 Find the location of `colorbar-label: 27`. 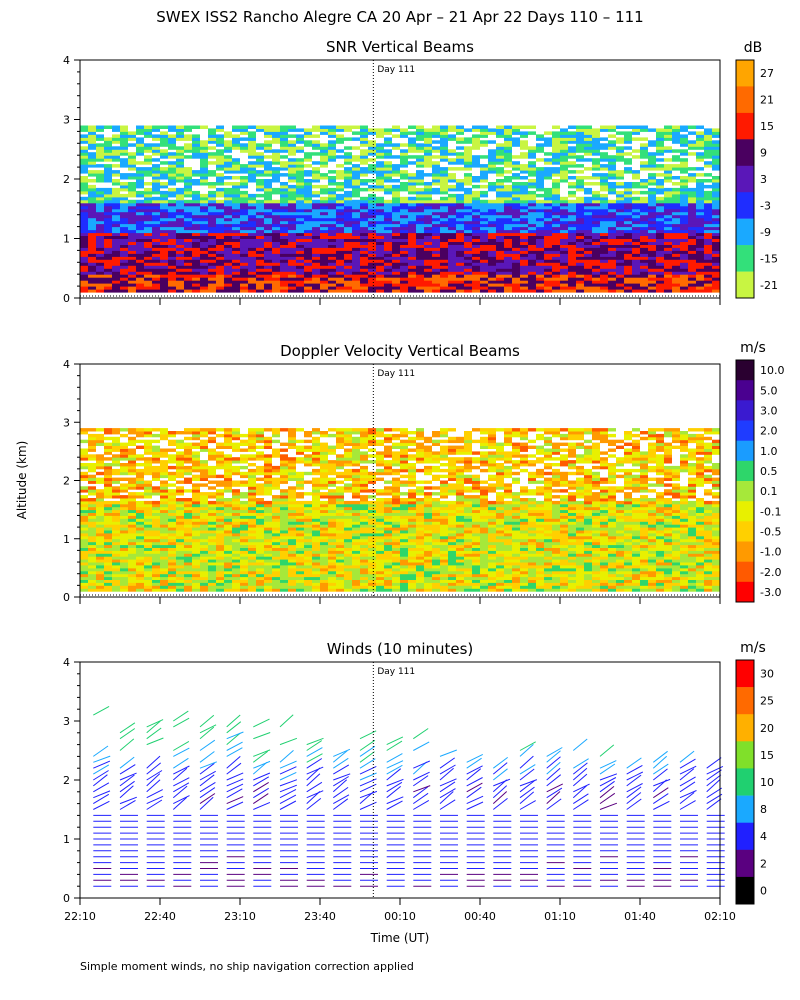

colorbar-label: 27 is located at coordinates (767, 73).